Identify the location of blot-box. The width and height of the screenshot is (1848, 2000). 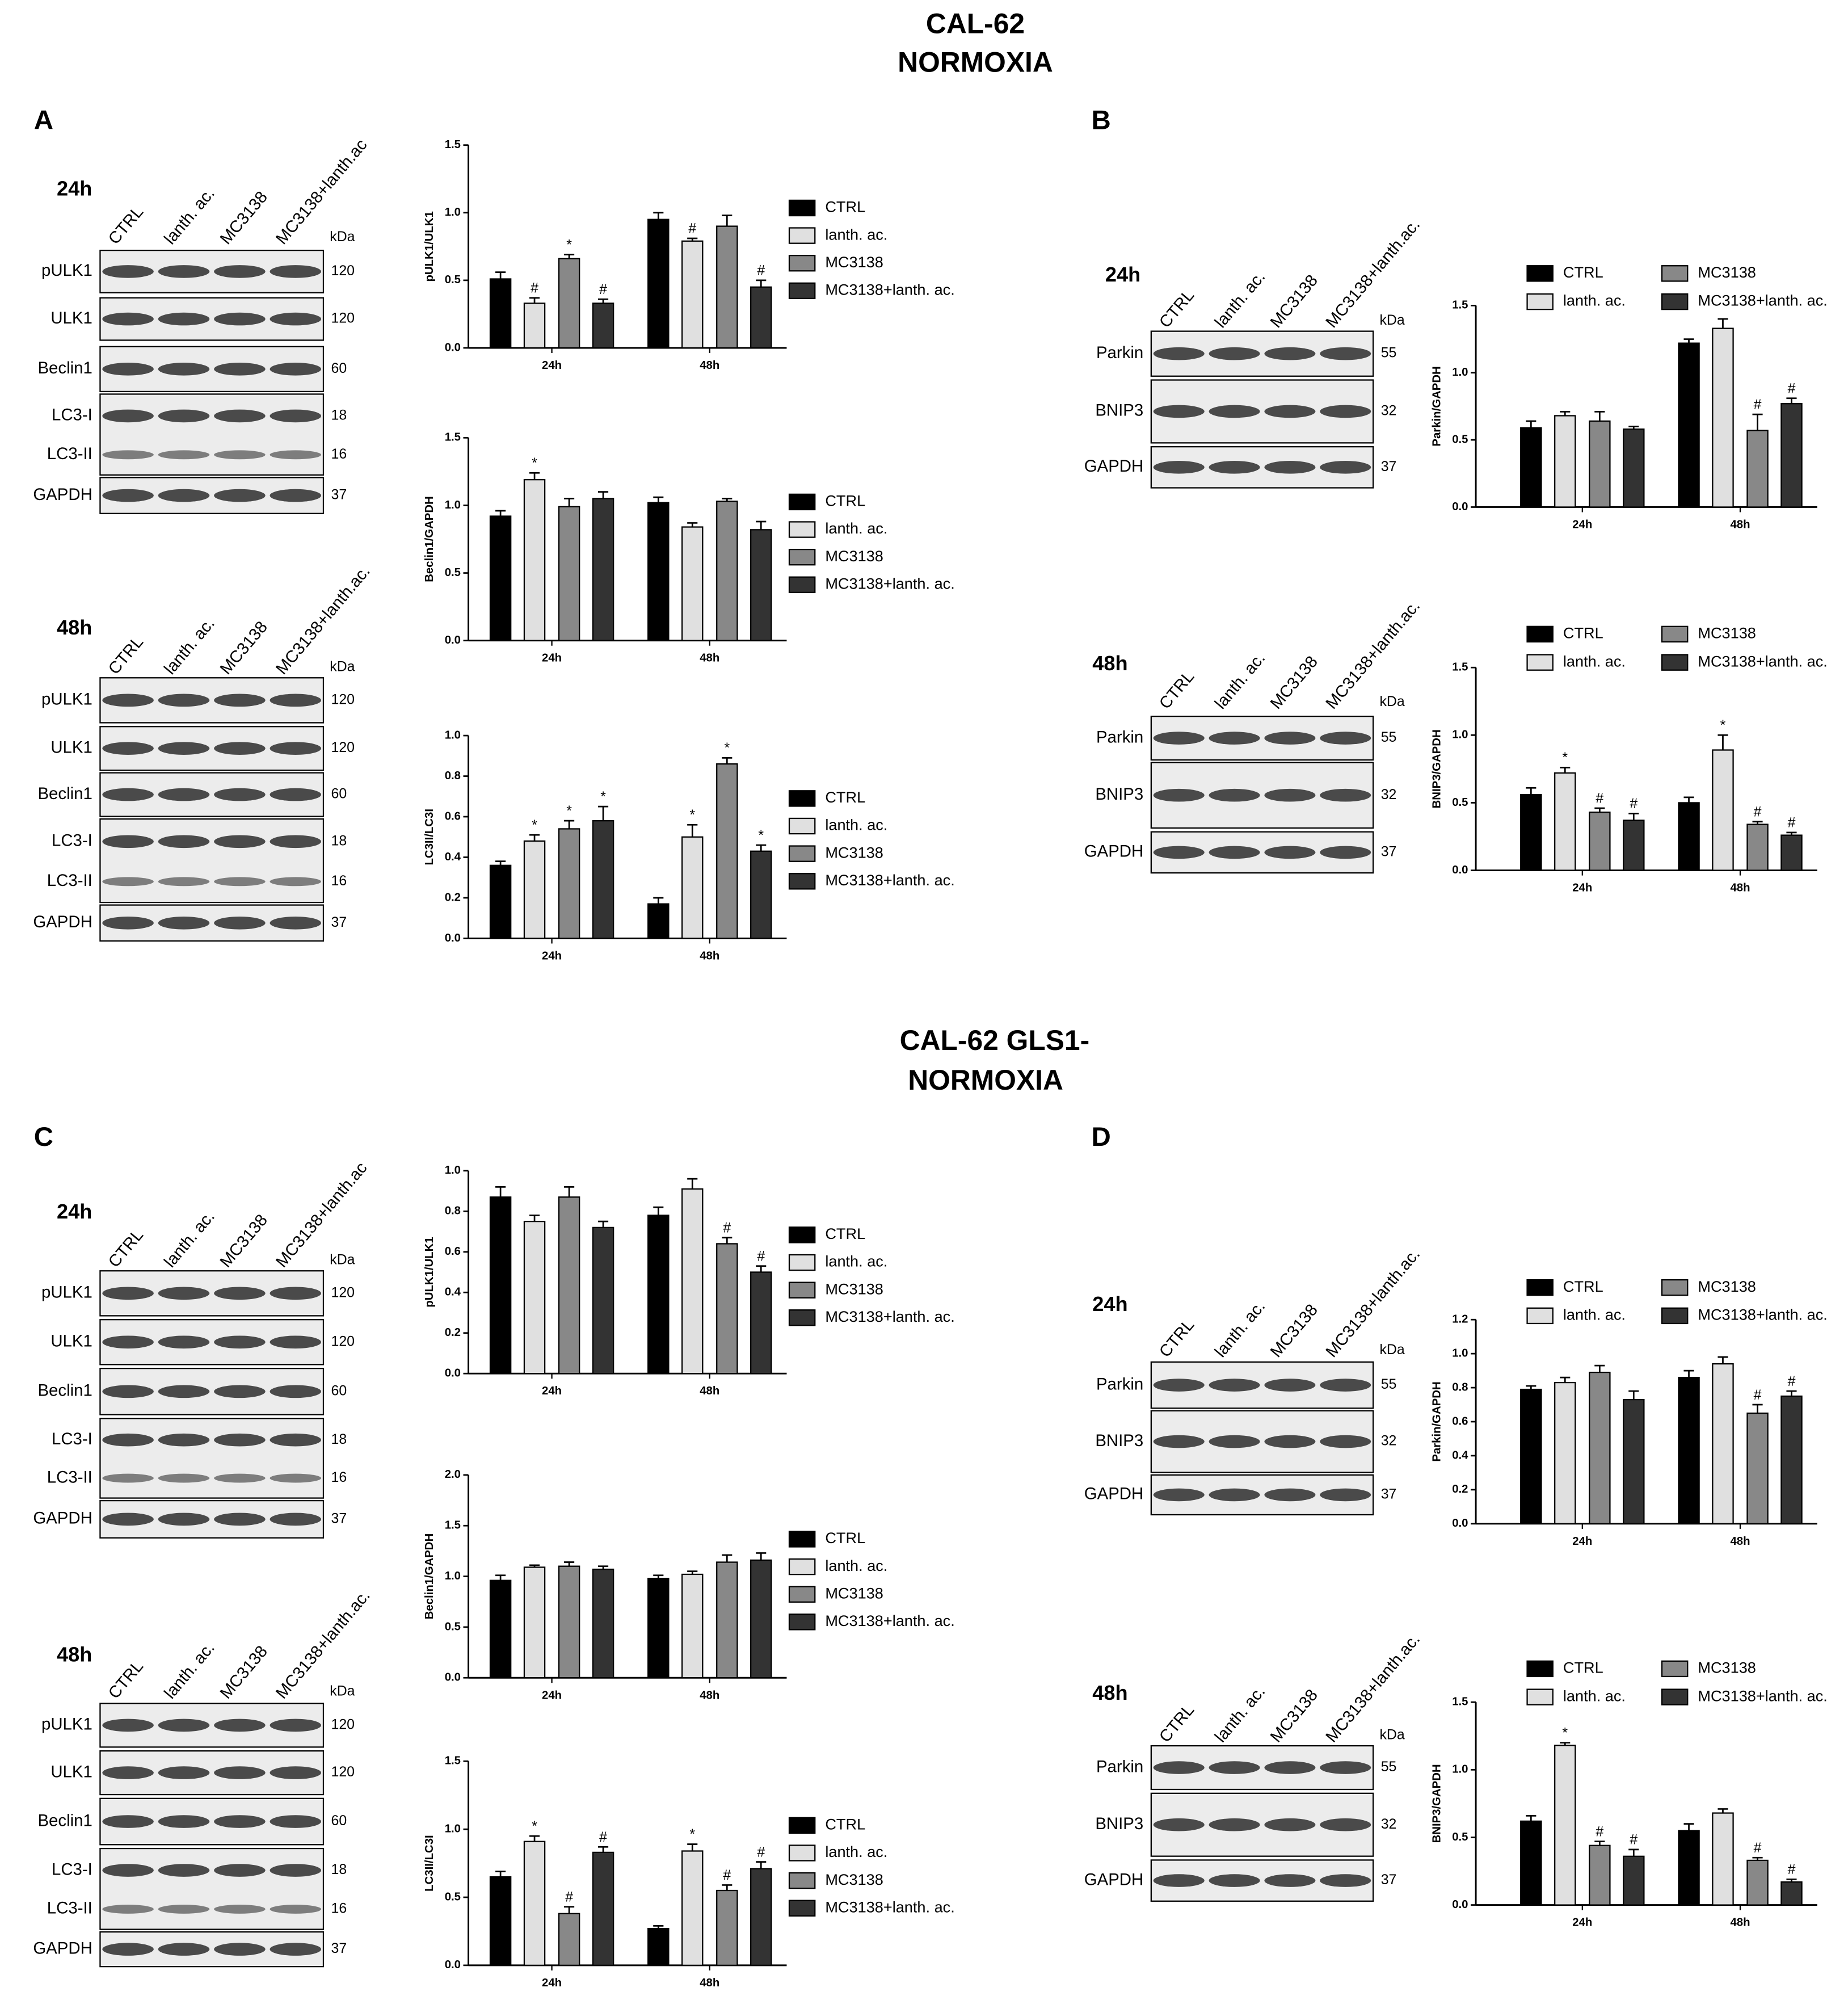
(212, 1888).